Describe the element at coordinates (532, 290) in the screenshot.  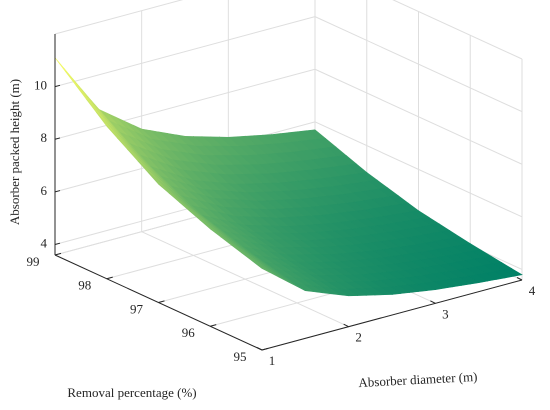
I see `x-tick-label: 4` at that location.